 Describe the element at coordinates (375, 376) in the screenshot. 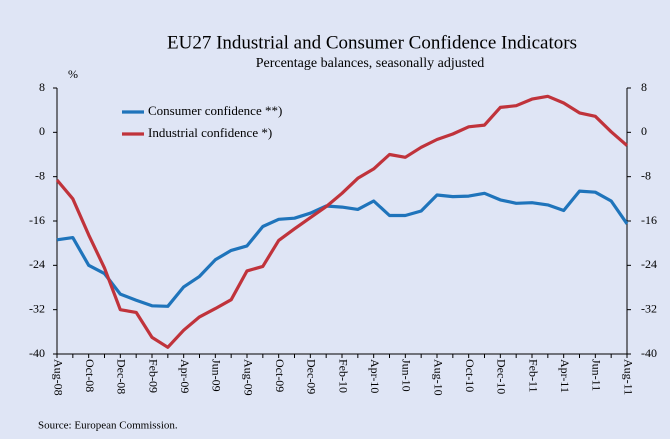

I see `x-tick-label: Apr-10` at that location.